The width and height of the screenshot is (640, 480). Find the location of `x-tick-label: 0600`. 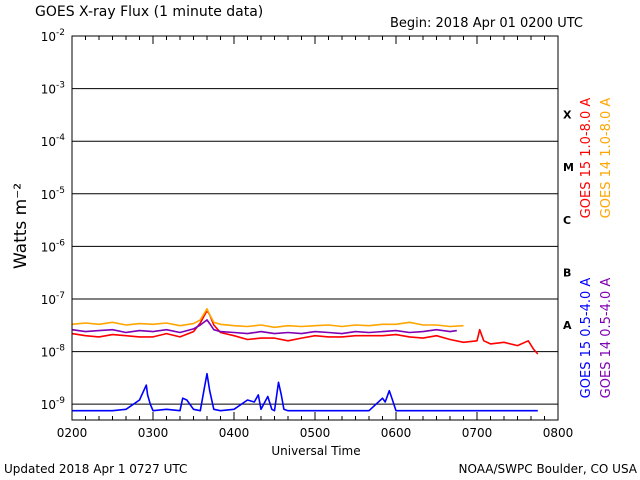

x-tick-label: 0600 is located at coordinates (396, 433).